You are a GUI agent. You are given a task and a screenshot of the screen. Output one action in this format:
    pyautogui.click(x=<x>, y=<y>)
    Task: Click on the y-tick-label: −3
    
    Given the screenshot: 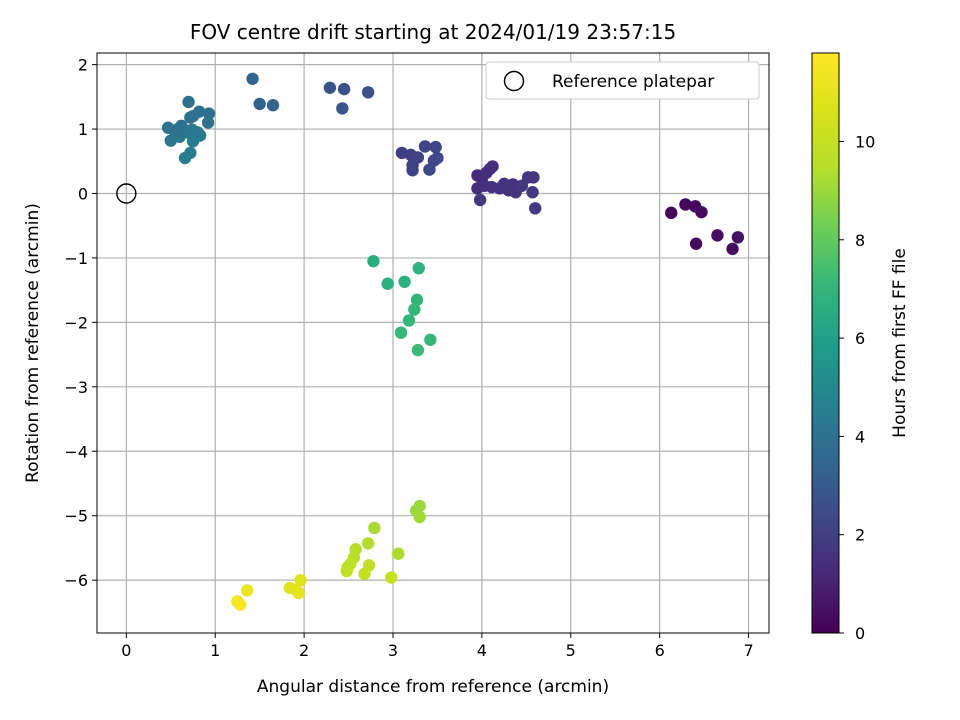 What is the action you would take?
    pyautogui.click(x=76, y=387)
    